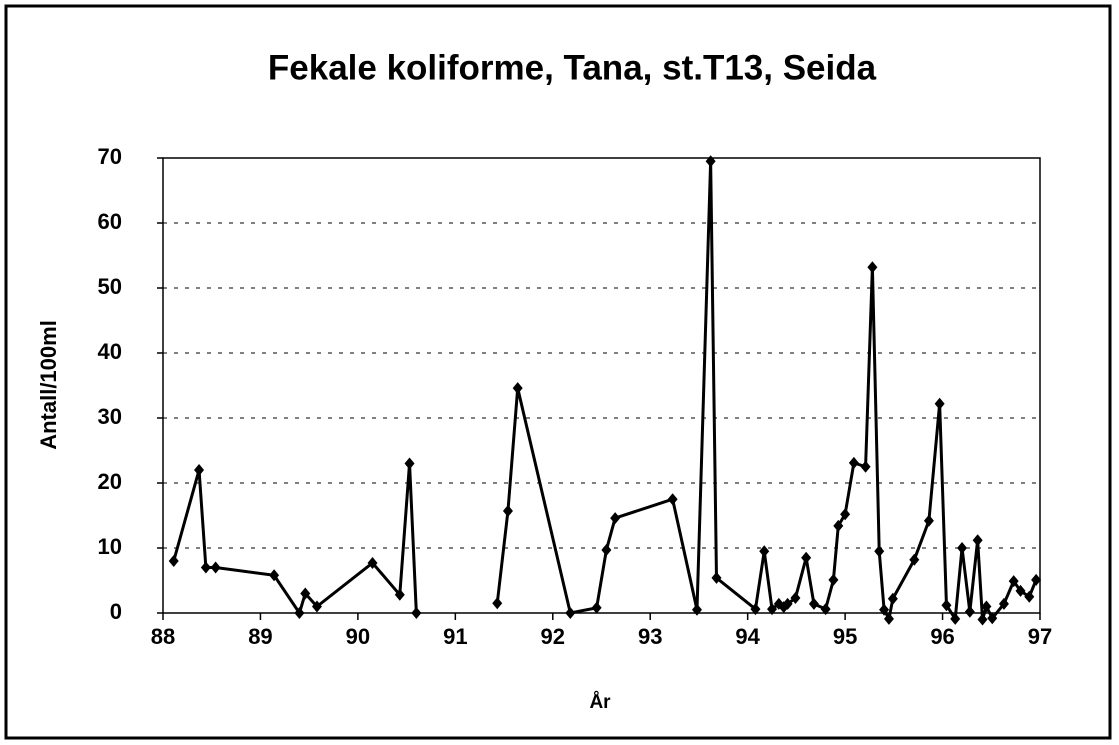 Image resolution: width=1119 pixels, height=745 pixels. I want to click on x-tick-label: 90, so click(358, 636).